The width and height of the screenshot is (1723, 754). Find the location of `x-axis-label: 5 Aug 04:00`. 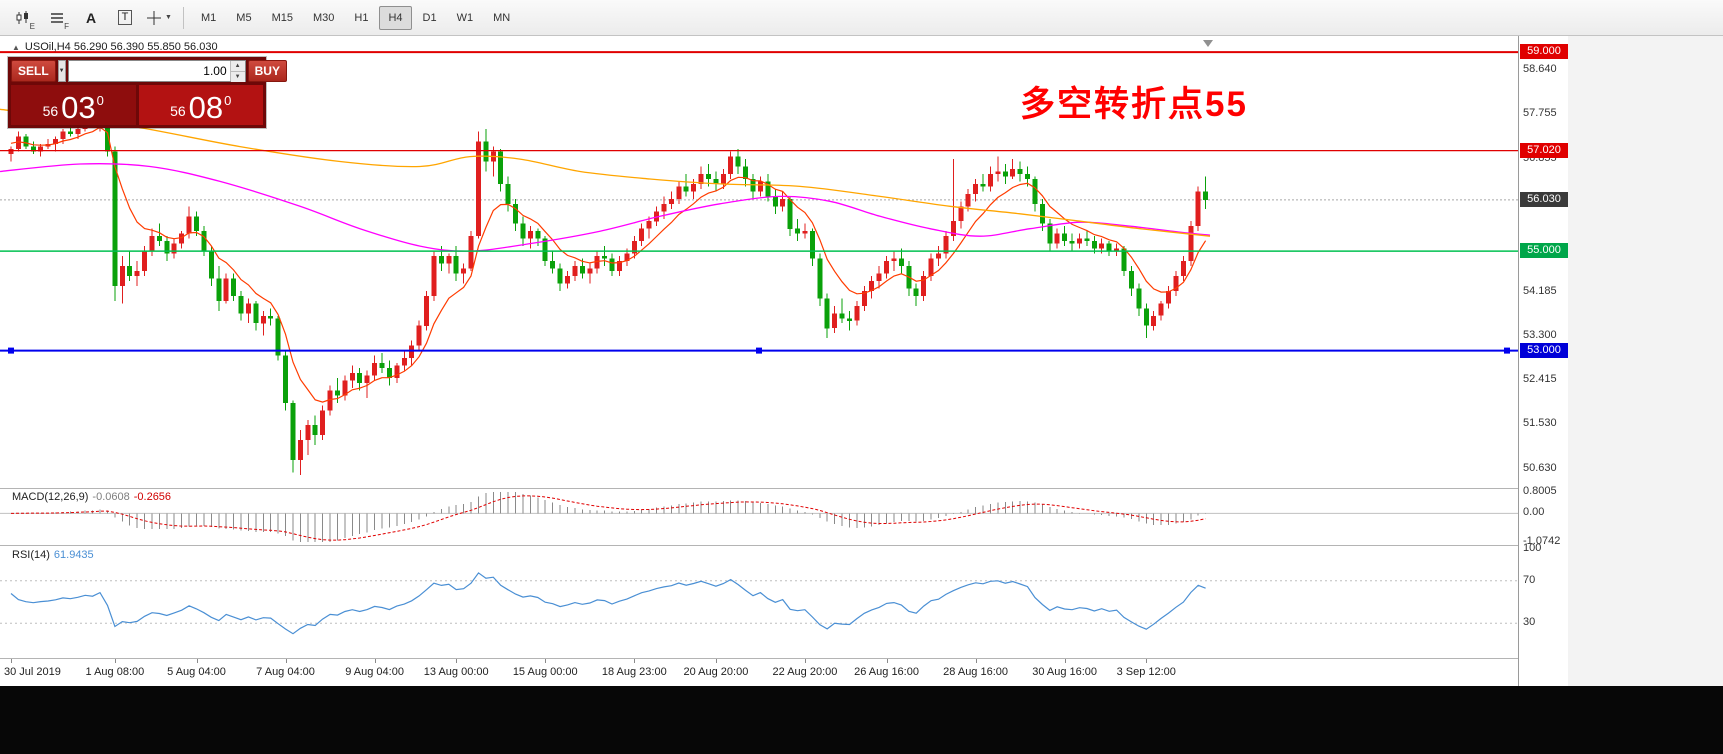

x-axis-label: 5 Aug 04:00 is located at coordinates (196, 672).